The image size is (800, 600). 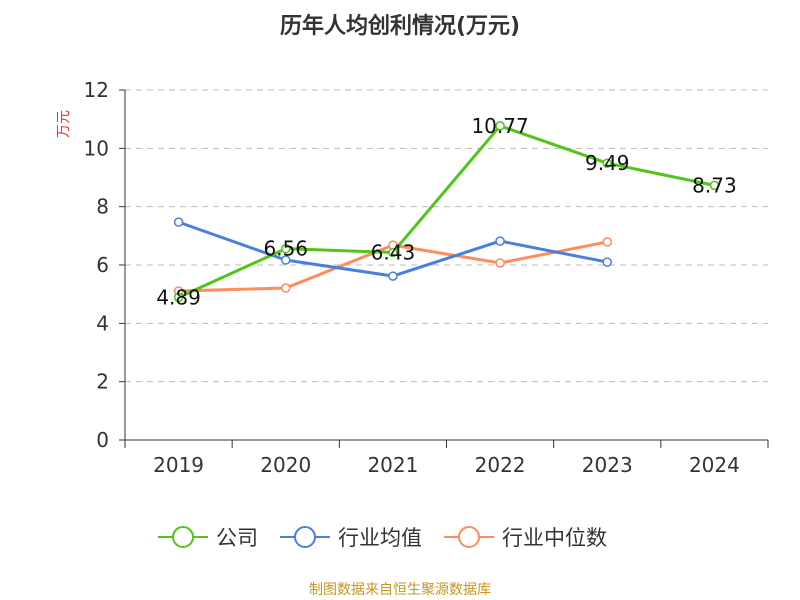 I want to click on data-label: 4.89, so click(x=178, y=297).